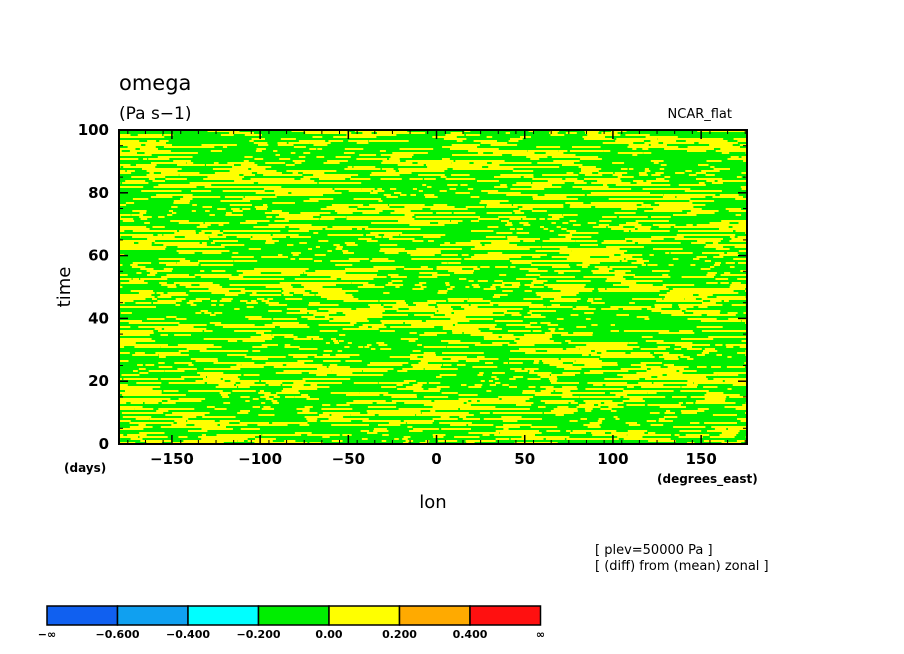  What do you see at coordinates (260, 459) in the screenshot?
I see `x-tick-label: −100` at bounding box center [260, 459].